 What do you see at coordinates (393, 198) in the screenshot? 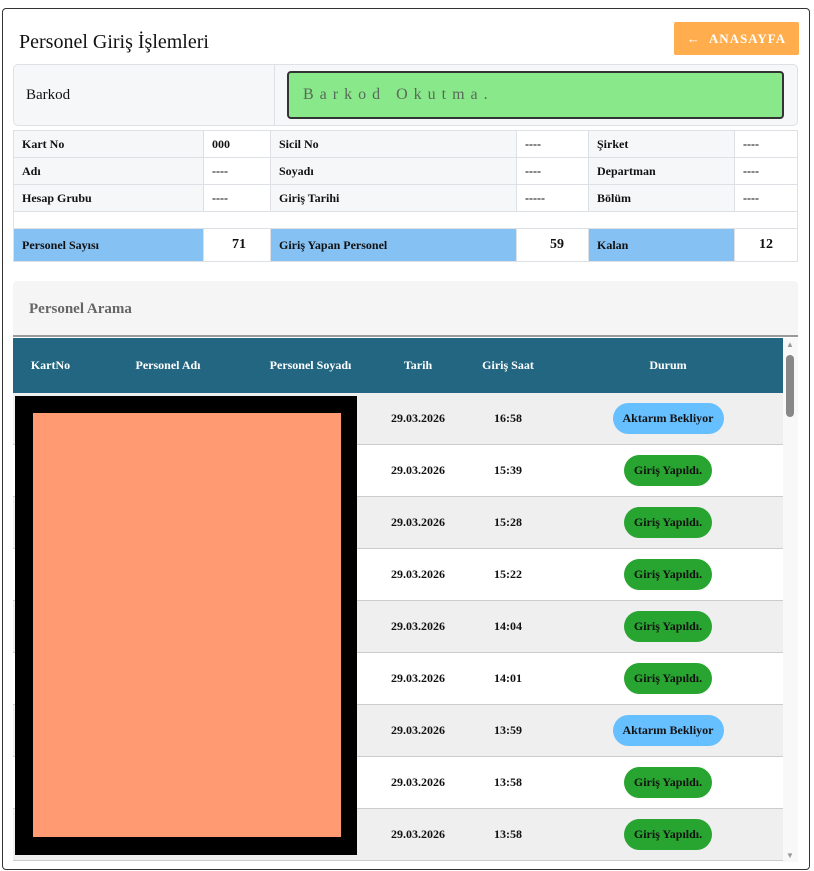
I see `info-key: Giriş Tarihi` at bounding box center [393, 198].